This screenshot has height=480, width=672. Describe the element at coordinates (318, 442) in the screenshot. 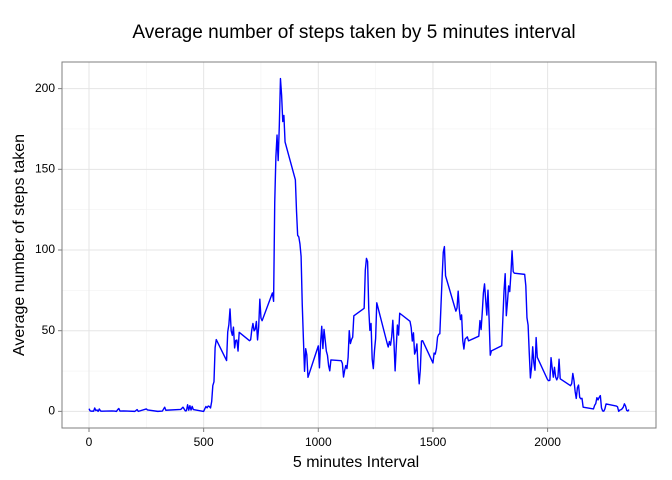

I see `x-tick-label: 1000` at that location.